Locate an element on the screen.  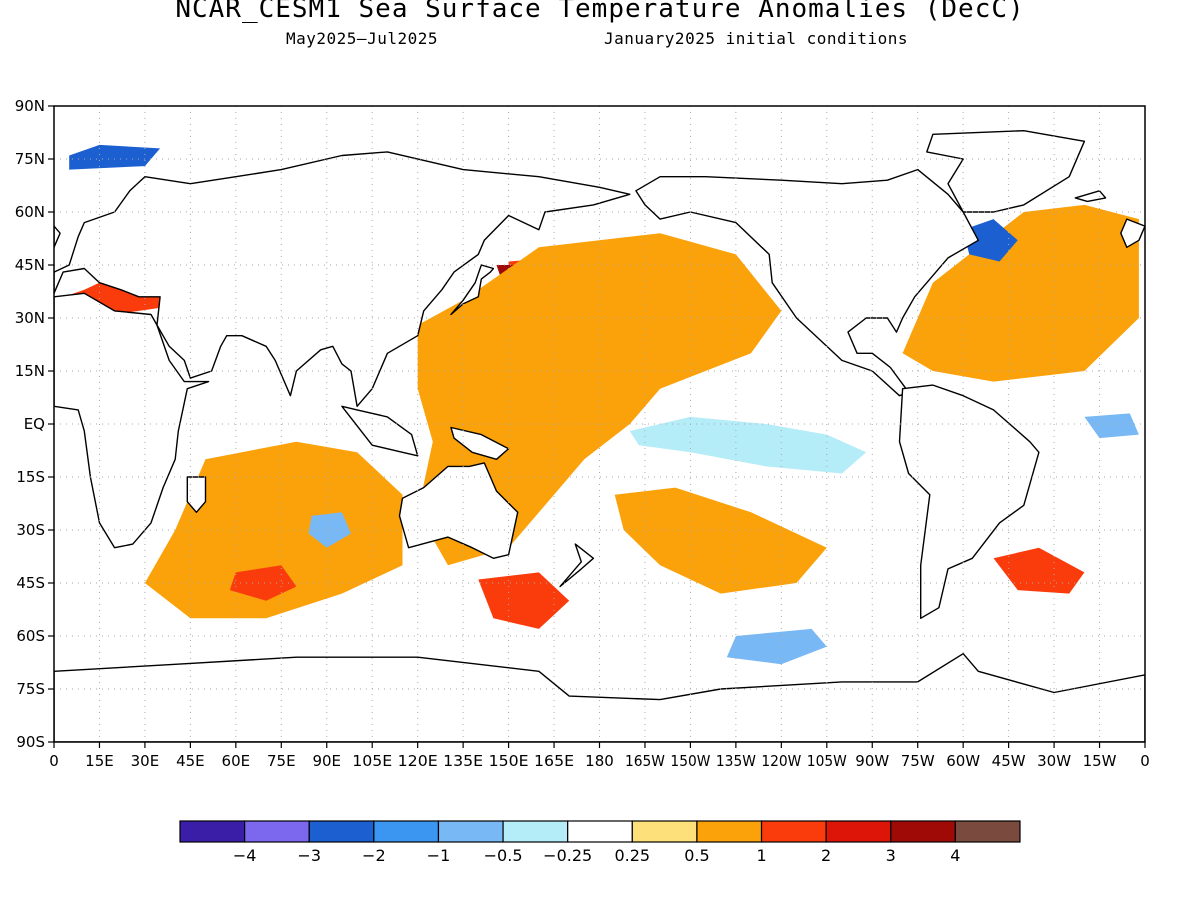
subtitle-initial-conditions: January2025 initial conditions is located at coordinates (756, 38).